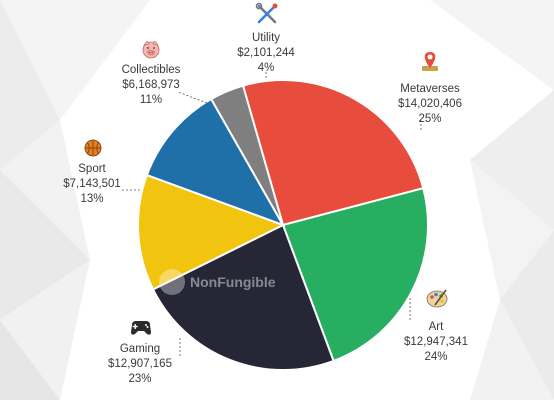  What do you see at coordinates (192, 97) in the screenshot?
I see `leader-line-collectibles` at bounding box center [192, 97].